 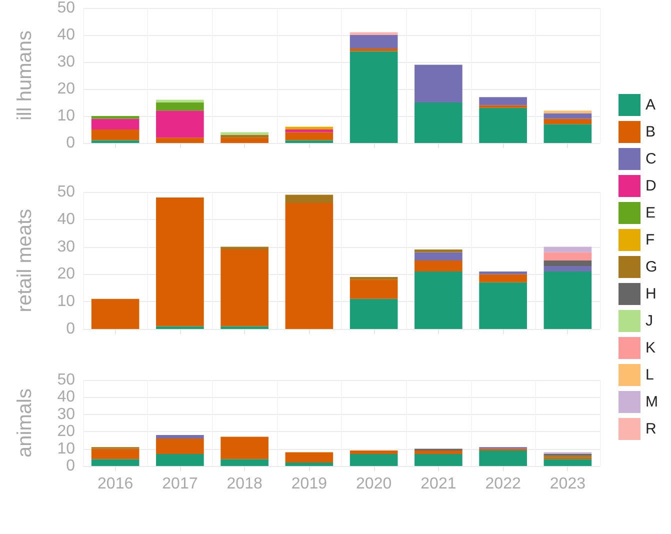 I want to click on y-axis-title: animals, so click(x=25, y=423).